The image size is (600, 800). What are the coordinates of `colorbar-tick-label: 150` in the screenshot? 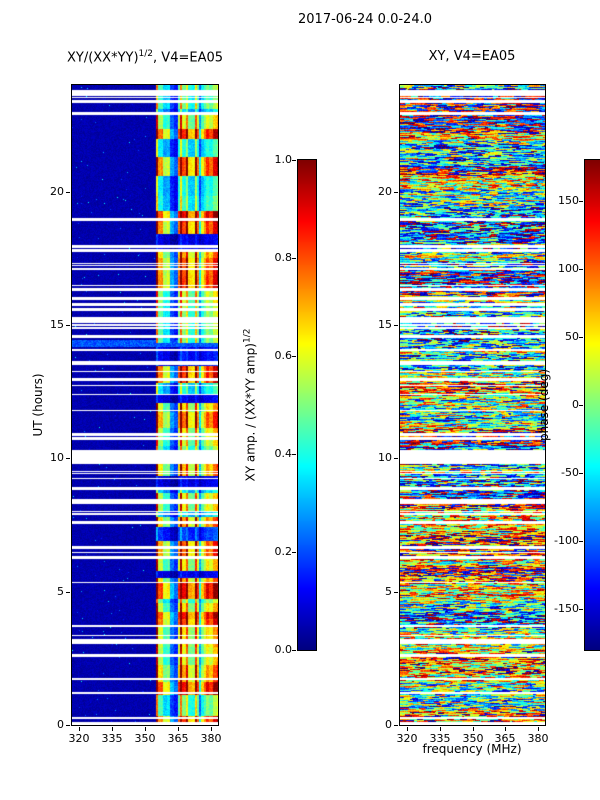 It's located at (568, 200).